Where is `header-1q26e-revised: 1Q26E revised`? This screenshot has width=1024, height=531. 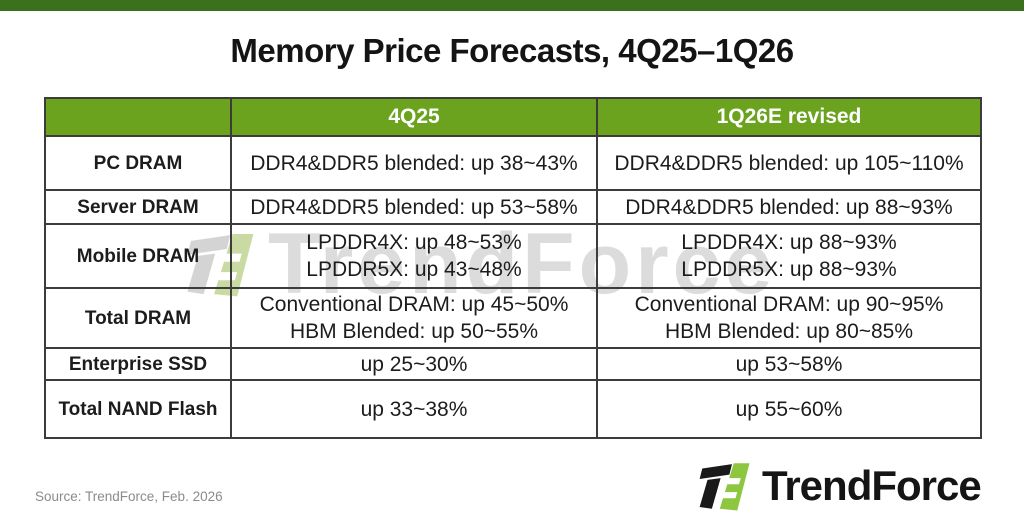 header-1q26e-revised: 1Q26E revised is located at coordinates (789, 117).